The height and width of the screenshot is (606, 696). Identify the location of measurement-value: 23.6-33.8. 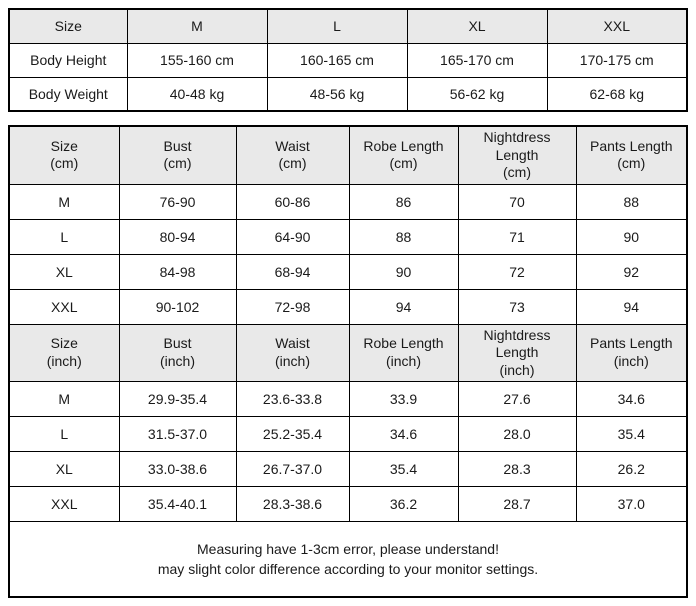
(292, 399).